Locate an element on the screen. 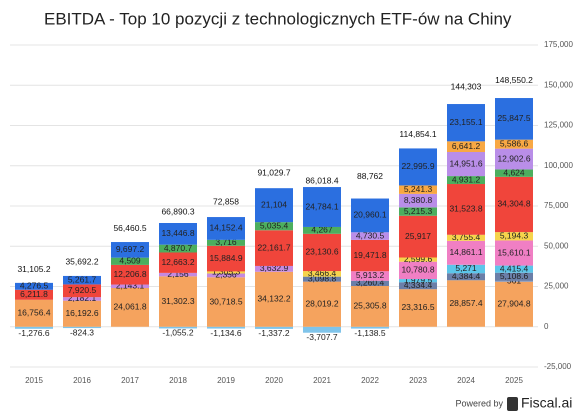 The image size is (585, 415). x-tick-label: 2017 is located at coordinates (130, 380).